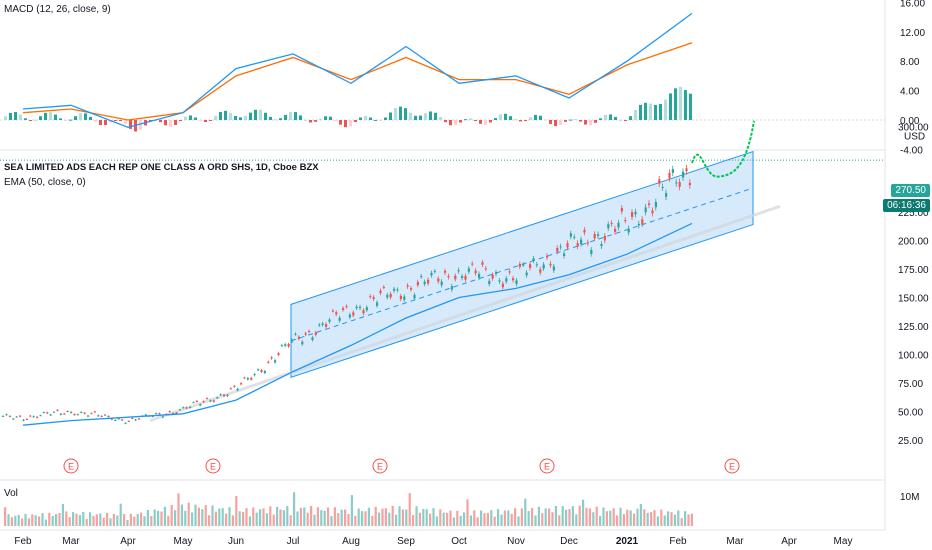 Image resolution: width=932 pixels, height=550 pixels. I want to click on projection-path, so click(723, 149).